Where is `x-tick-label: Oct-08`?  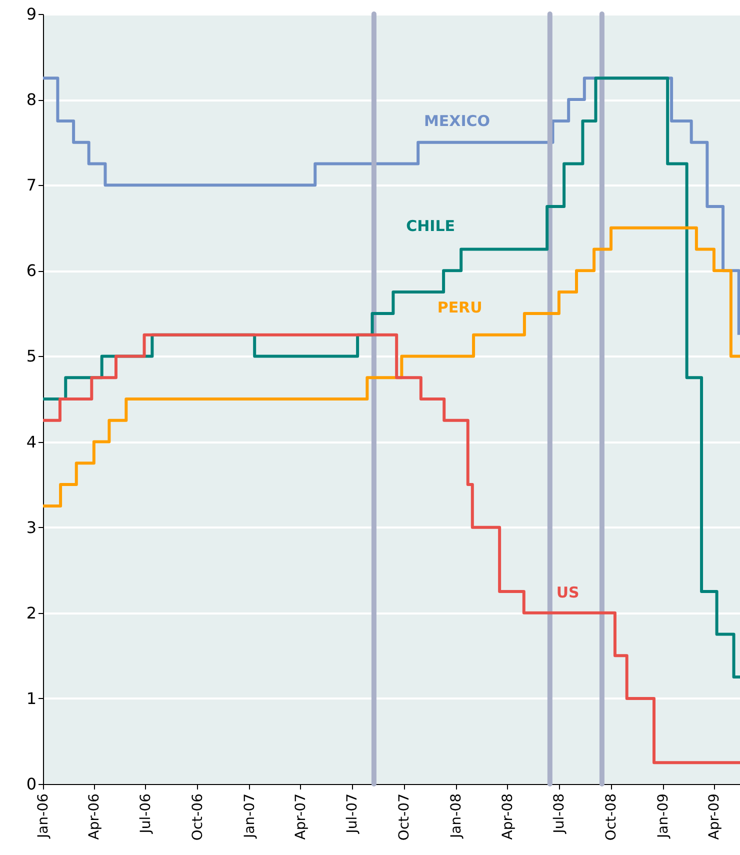 x-tick-label: Oct-08 is located at coordinates (612, 817).